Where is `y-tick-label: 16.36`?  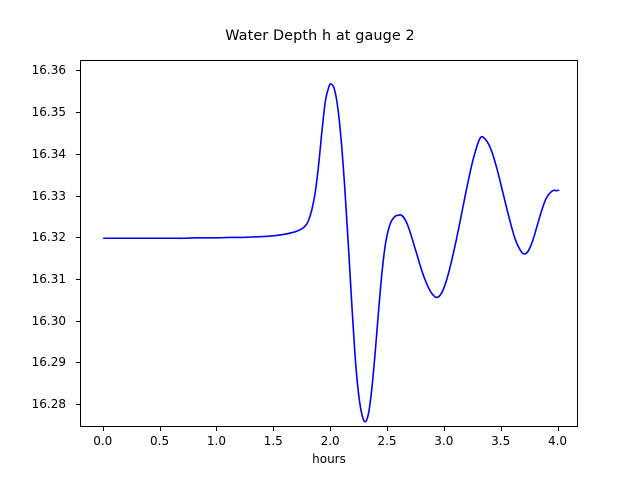
y-tick-label: 16.36 is located at coordinates (48, 70).